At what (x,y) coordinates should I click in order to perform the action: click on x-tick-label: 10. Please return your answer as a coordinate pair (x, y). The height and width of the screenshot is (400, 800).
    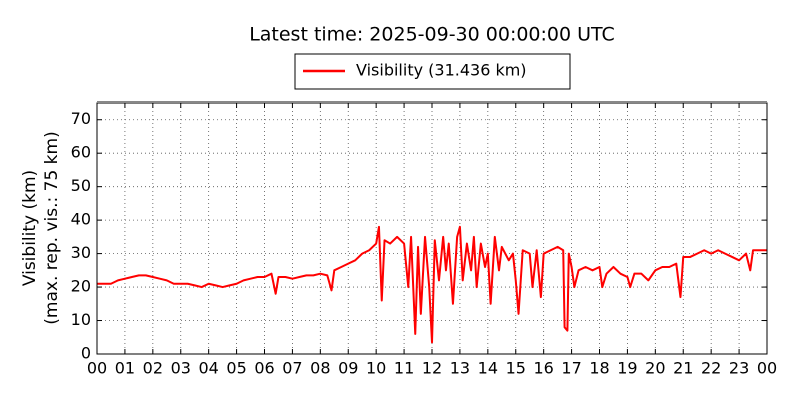
    Looking at the image, I should click on (376, 368).